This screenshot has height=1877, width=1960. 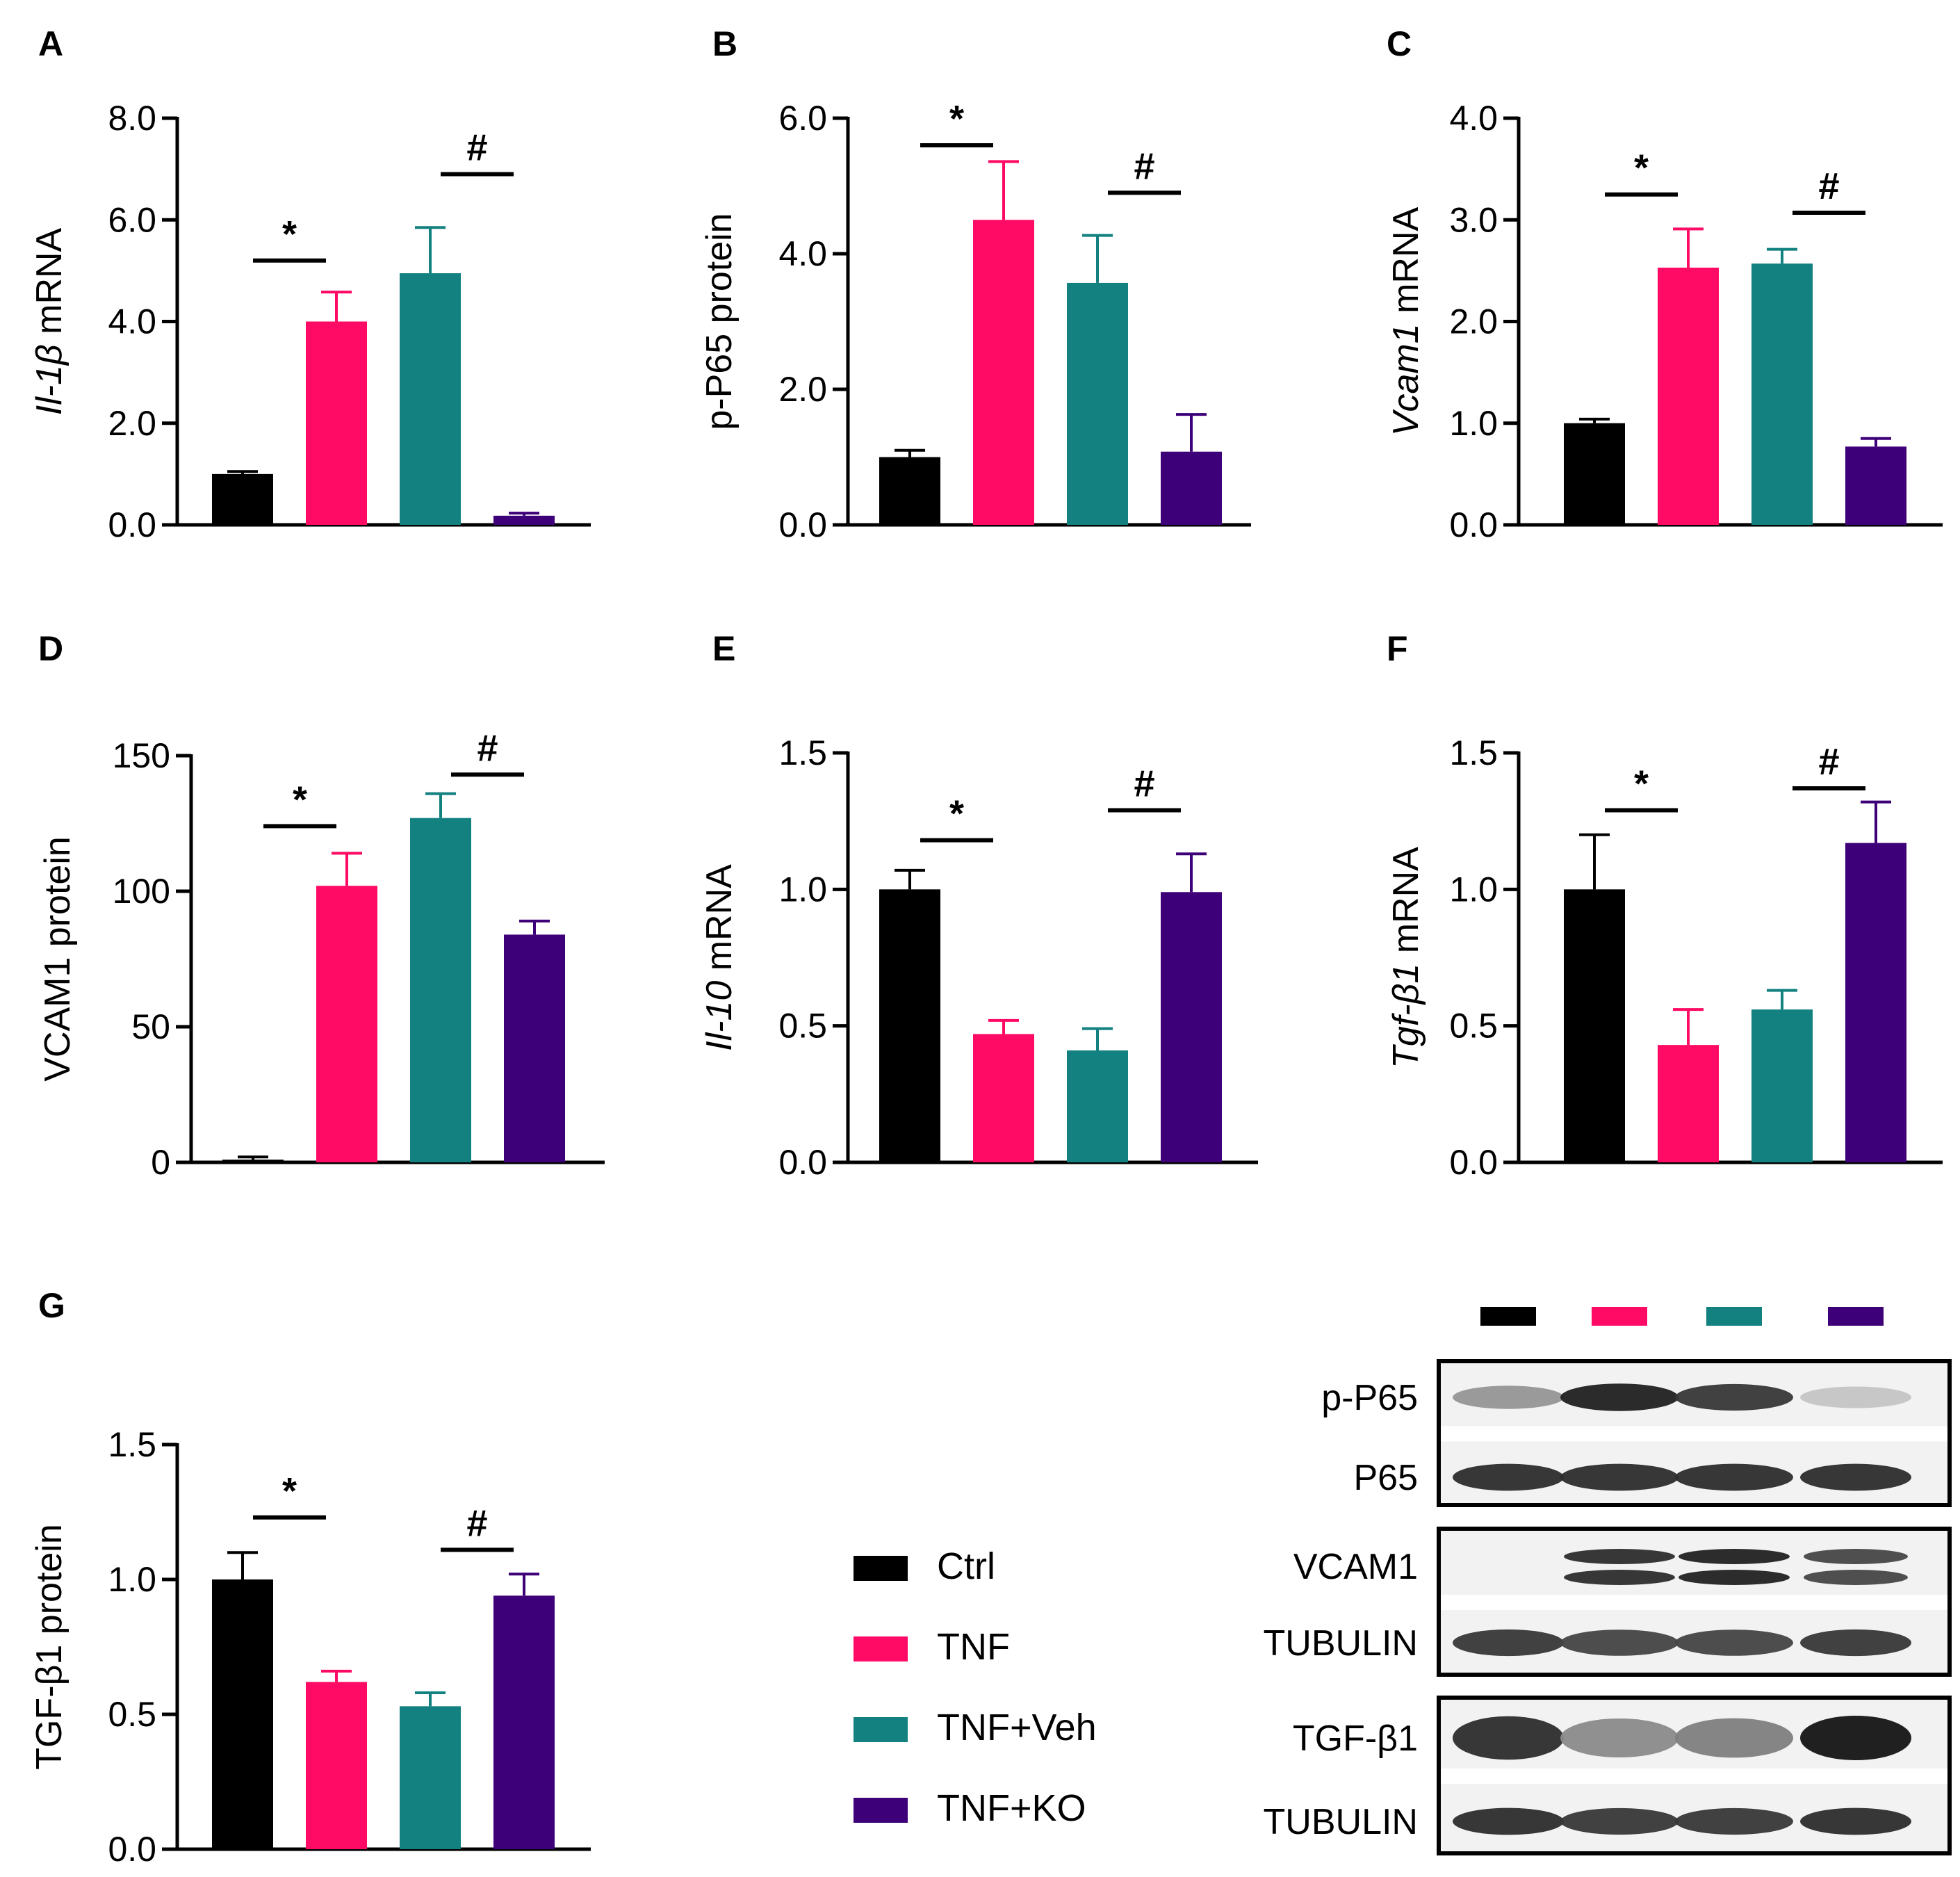 I want to click on blot-separator, so click(x=1694, y=1777).